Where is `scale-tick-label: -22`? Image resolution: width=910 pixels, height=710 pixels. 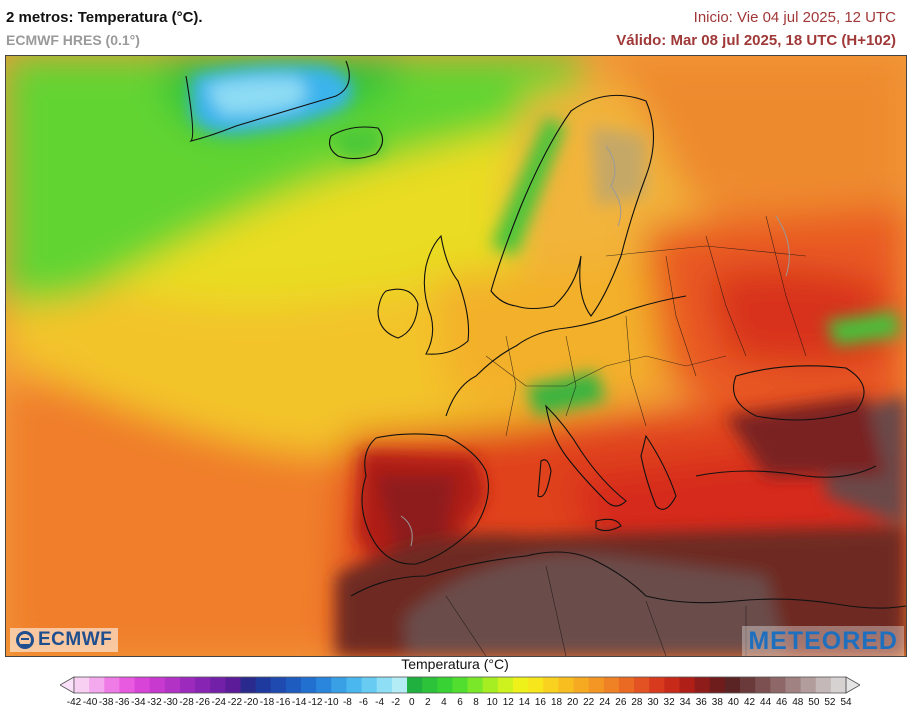
scale-tick-label: -22 is located at coordinates (235, 702).